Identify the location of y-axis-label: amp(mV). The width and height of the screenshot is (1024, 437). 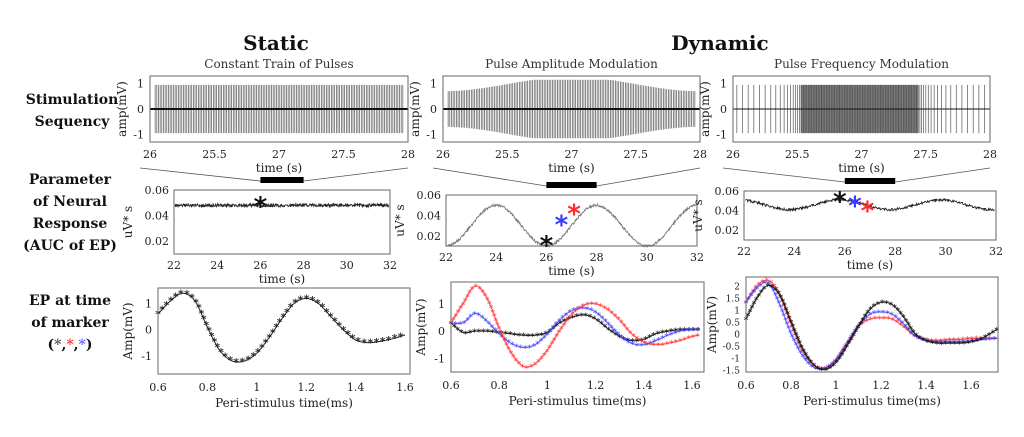
(705, 109).